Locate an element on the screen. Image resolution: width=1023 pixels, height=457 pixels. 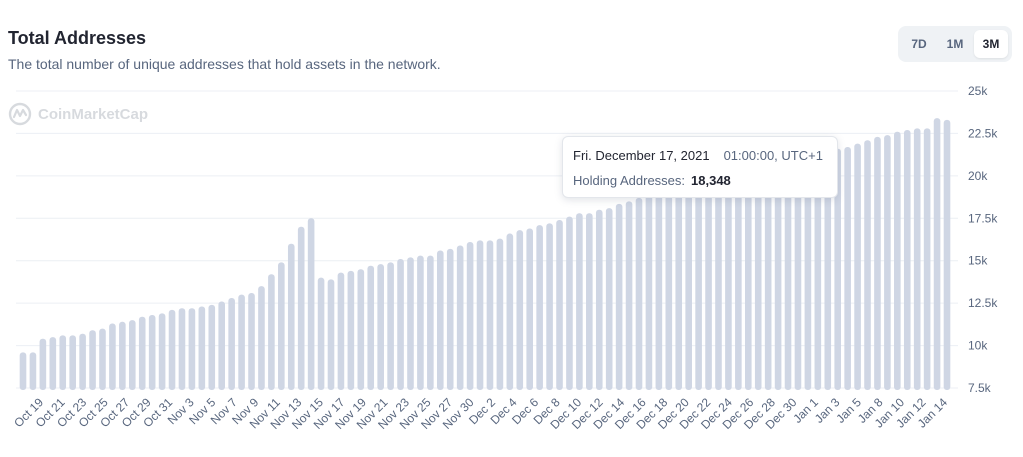
page-title: Total Addresses is located at coordinates (77, 38).